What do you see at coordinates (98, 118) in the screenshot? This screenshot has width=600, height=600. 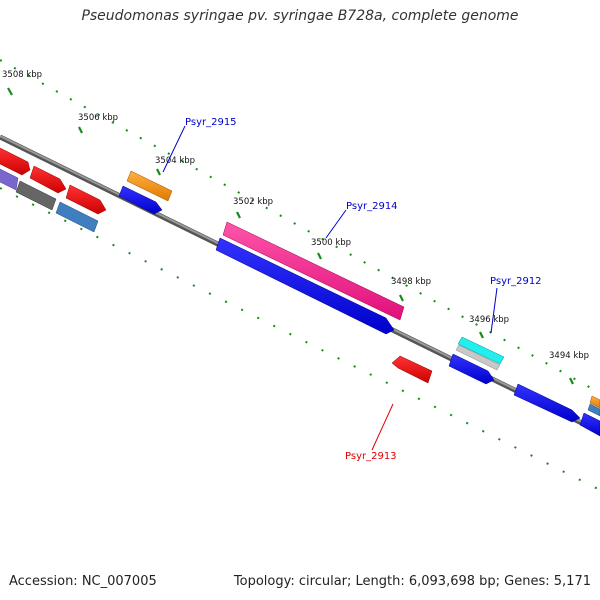 I see `tick-label-3506: 3506 kbp` at bounding box center [98, 118].